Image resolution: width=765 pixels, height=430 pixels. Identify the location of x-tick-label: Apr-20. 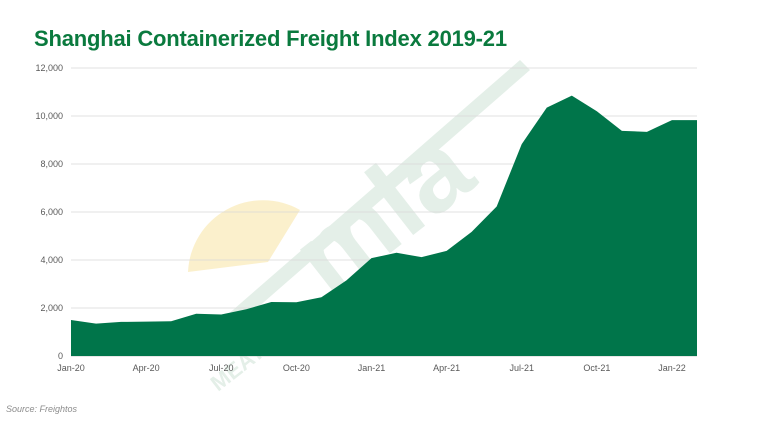
(146, 368).